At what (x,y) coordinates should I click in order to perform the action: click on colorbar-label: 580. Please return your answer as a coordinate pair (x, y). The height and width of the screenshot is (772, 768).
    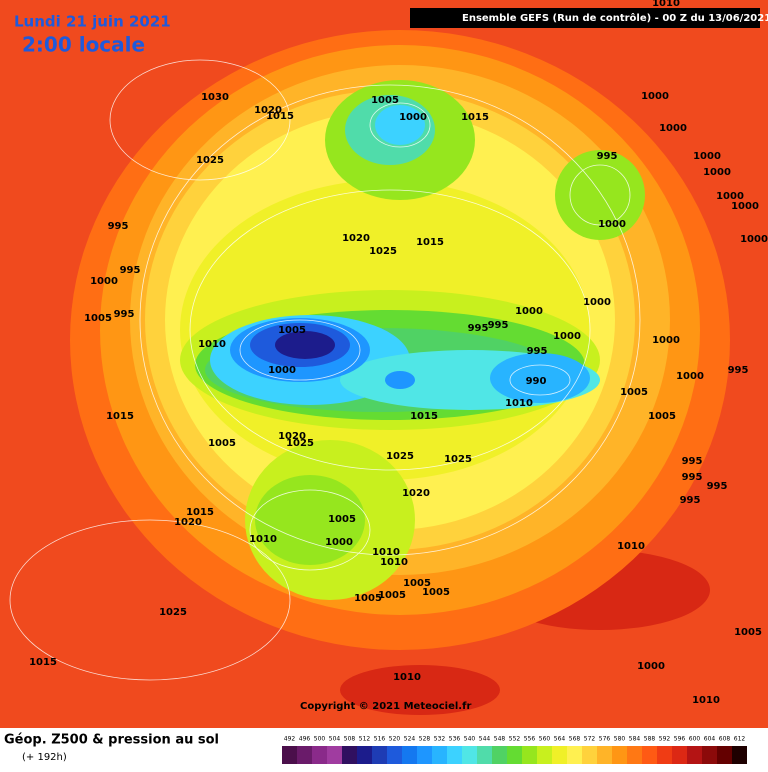
    Looking at the image, I should click on (620, 739).